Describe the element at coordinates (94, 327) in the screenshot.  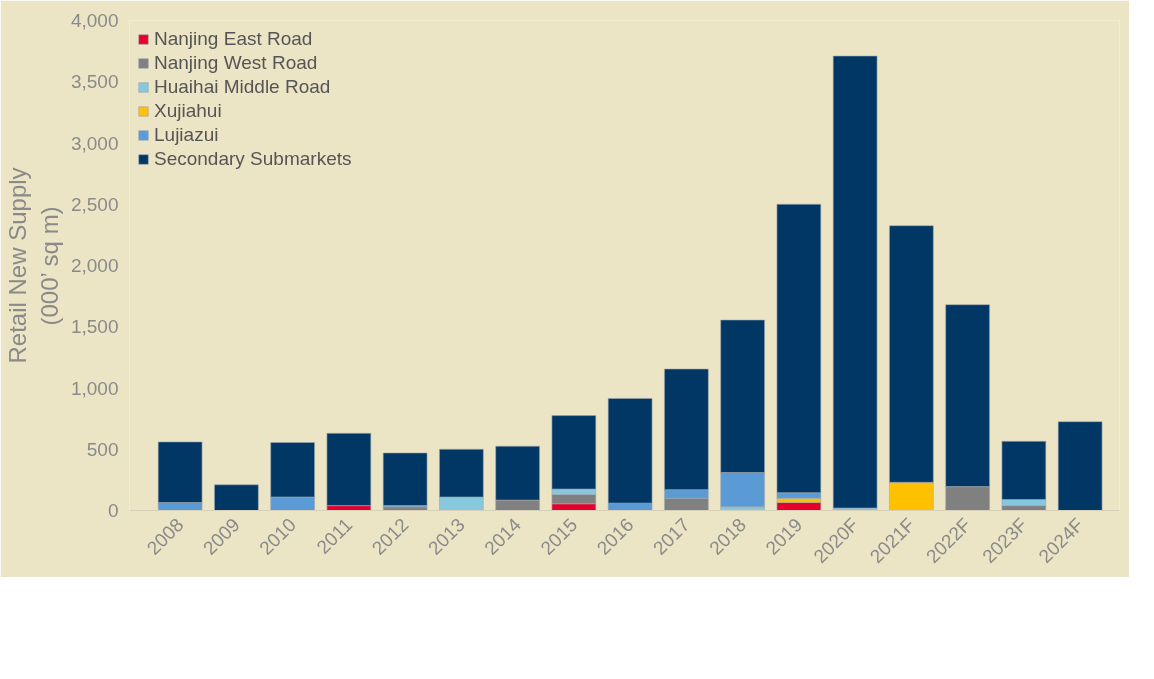
I see `y-tick-label: 1,500` at that location.